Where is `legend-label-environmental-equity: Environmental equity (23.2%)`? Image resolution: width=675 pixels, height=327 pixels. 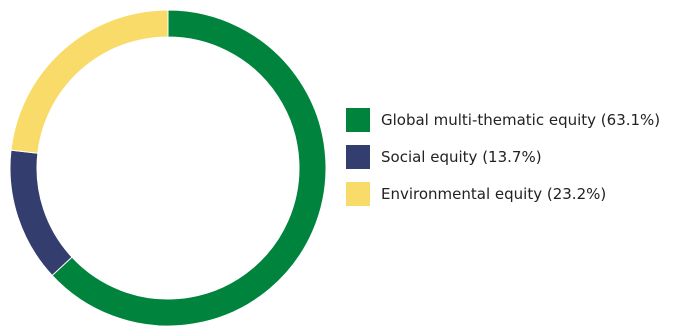
legend-label-environmental-equity: Environmental equity (23.2%) is located at coordinates (494, 193).